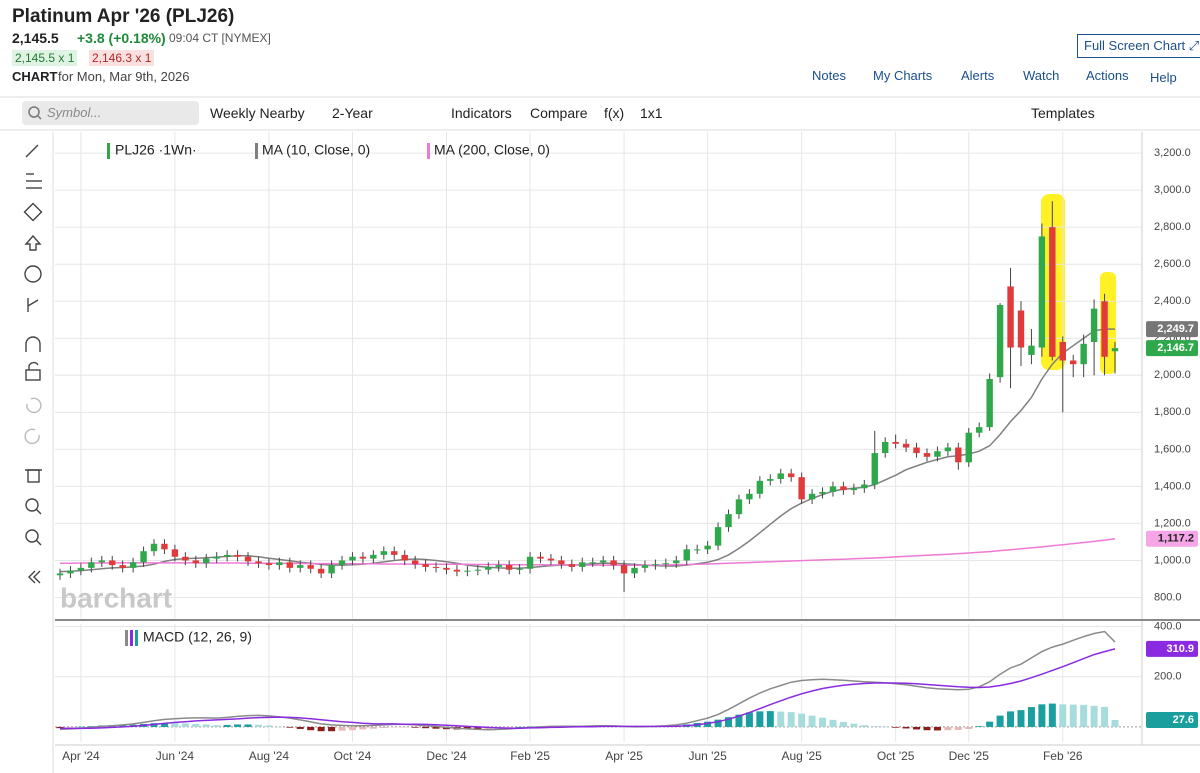 The height and width of the screenshot is (773, 1200). Describe the element at coordinates (1138, 46) in the screenshot. I see `full-screen-button: Full Screen Chart ⤢` at that location.